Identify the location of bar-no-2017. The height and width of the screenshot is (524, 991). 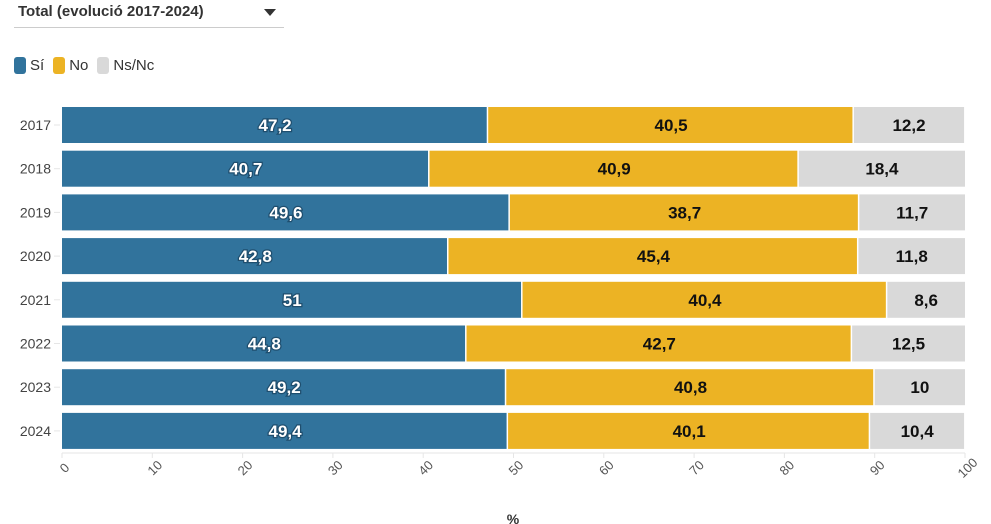
(670, 125).